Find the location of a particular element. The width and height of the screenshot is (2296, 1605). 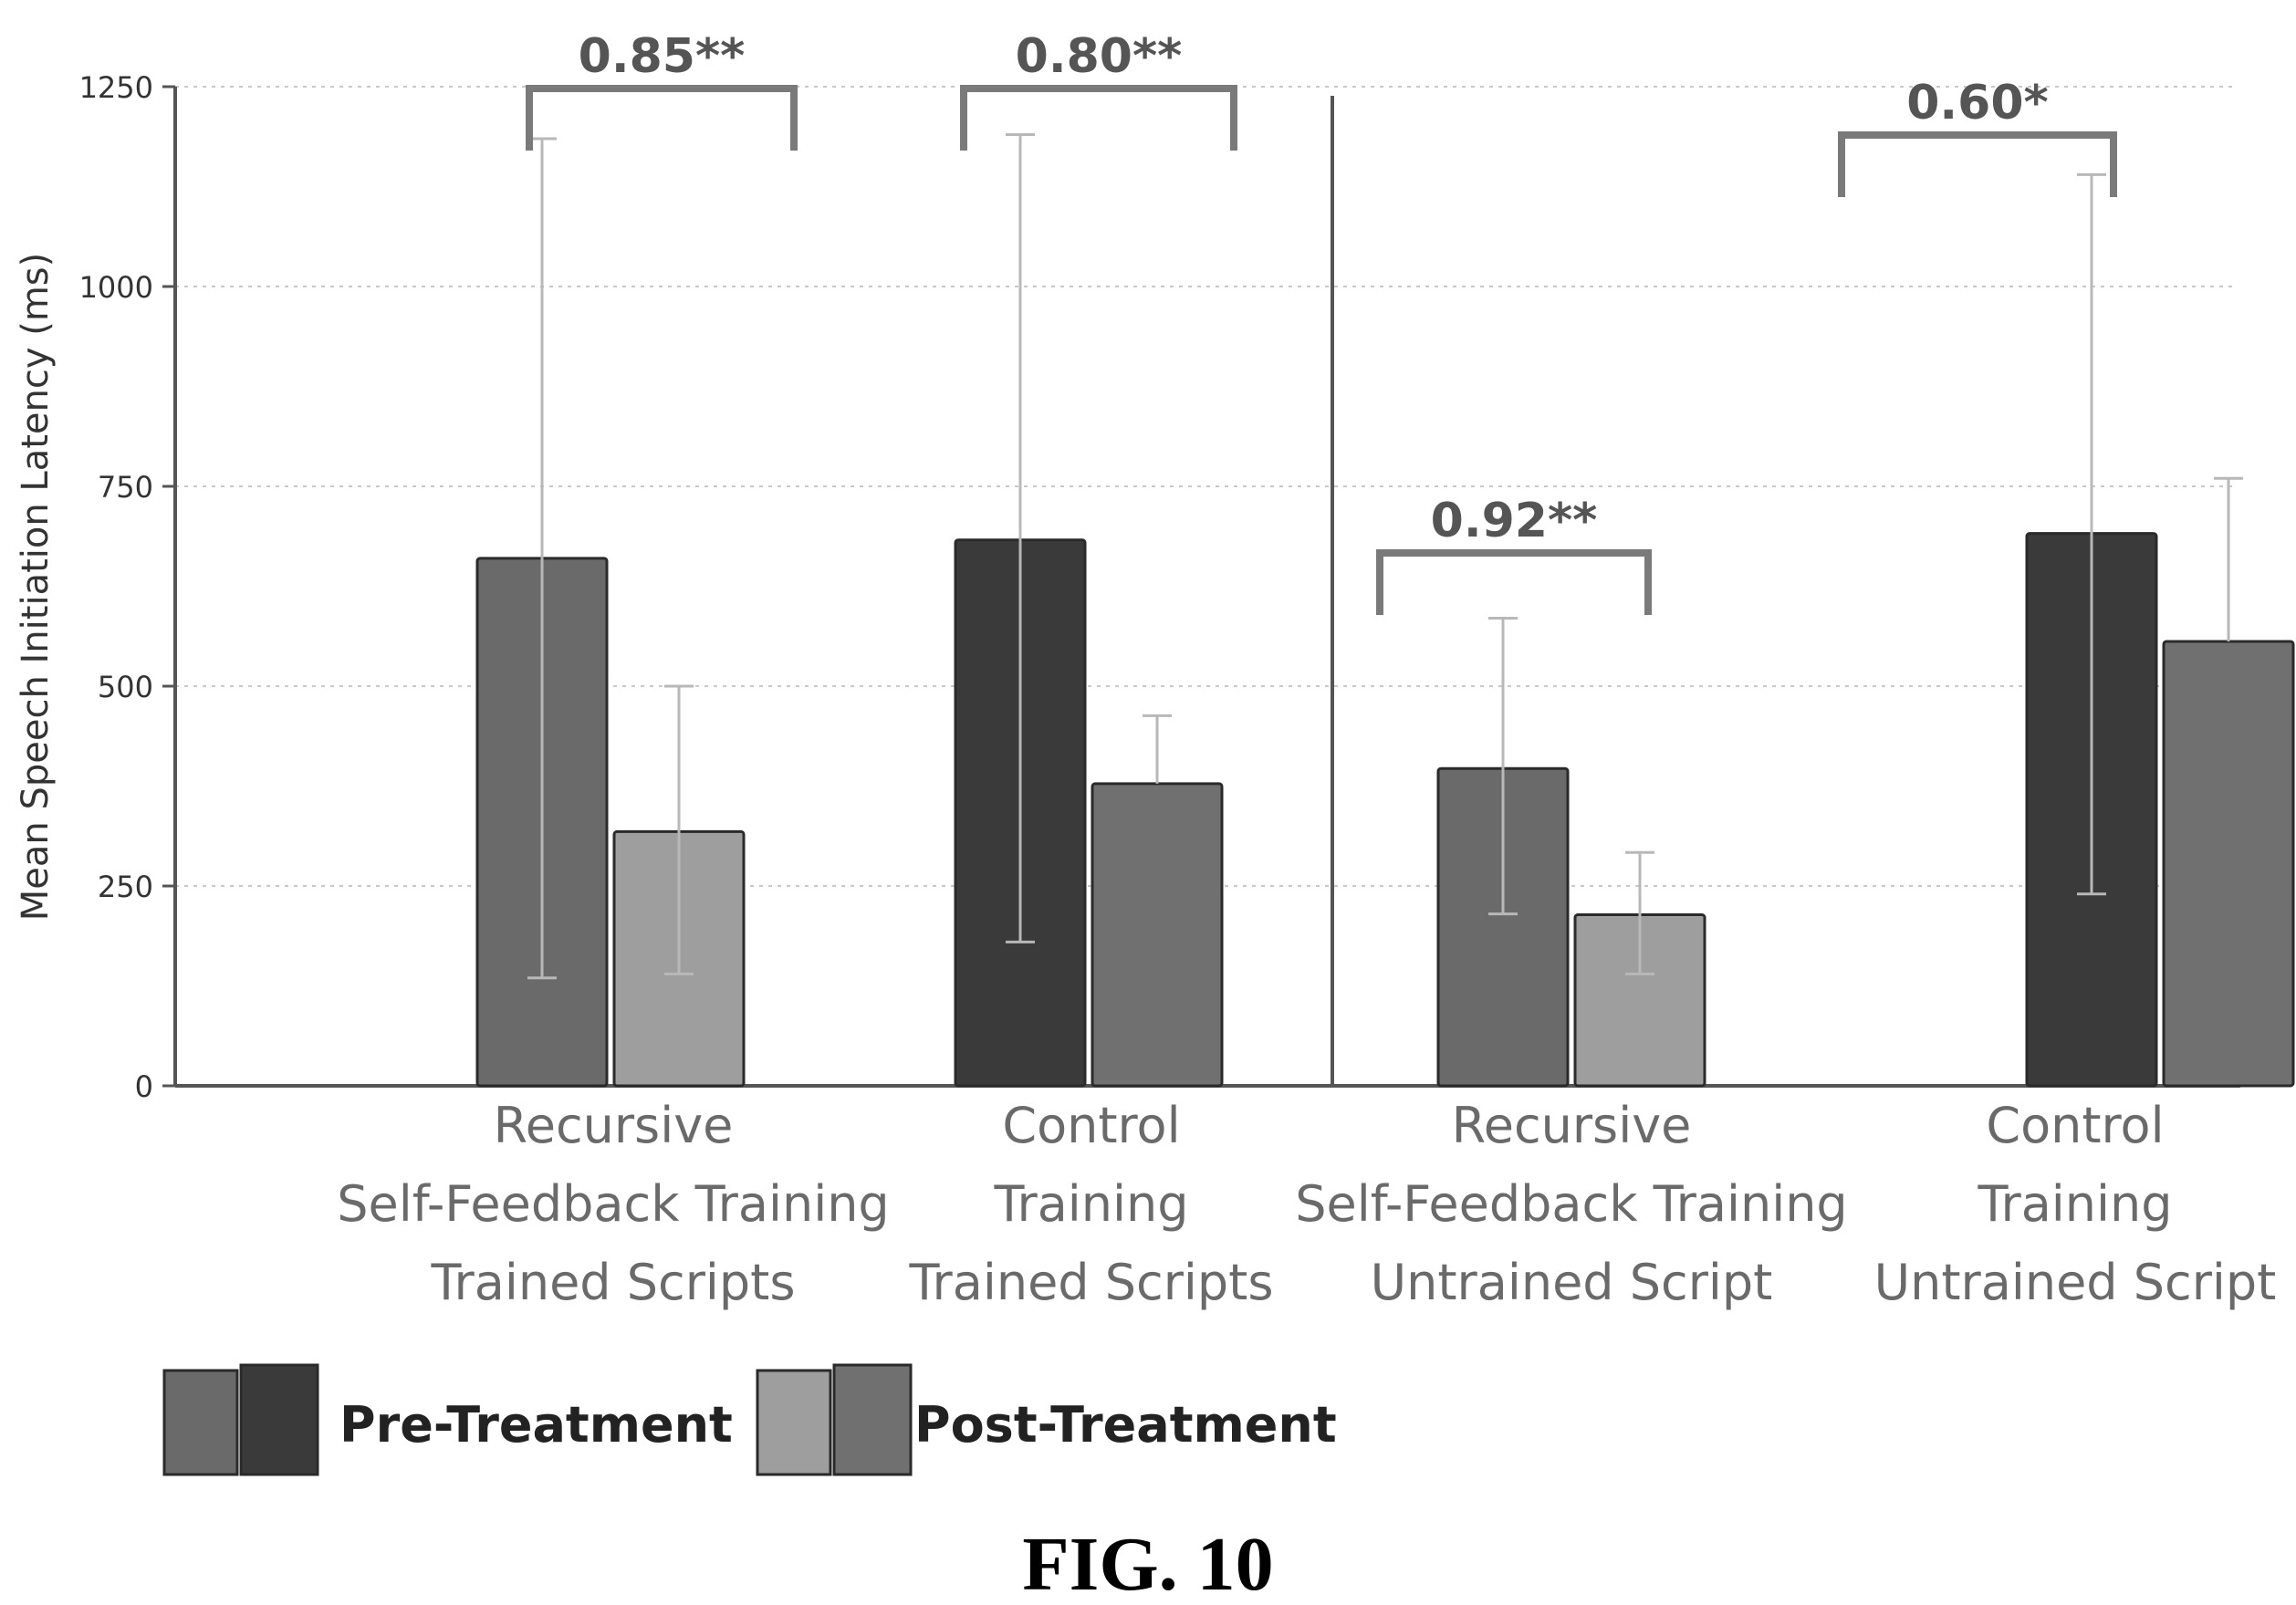

y-tick-label: 1000 is located at coordinates (116, 287).